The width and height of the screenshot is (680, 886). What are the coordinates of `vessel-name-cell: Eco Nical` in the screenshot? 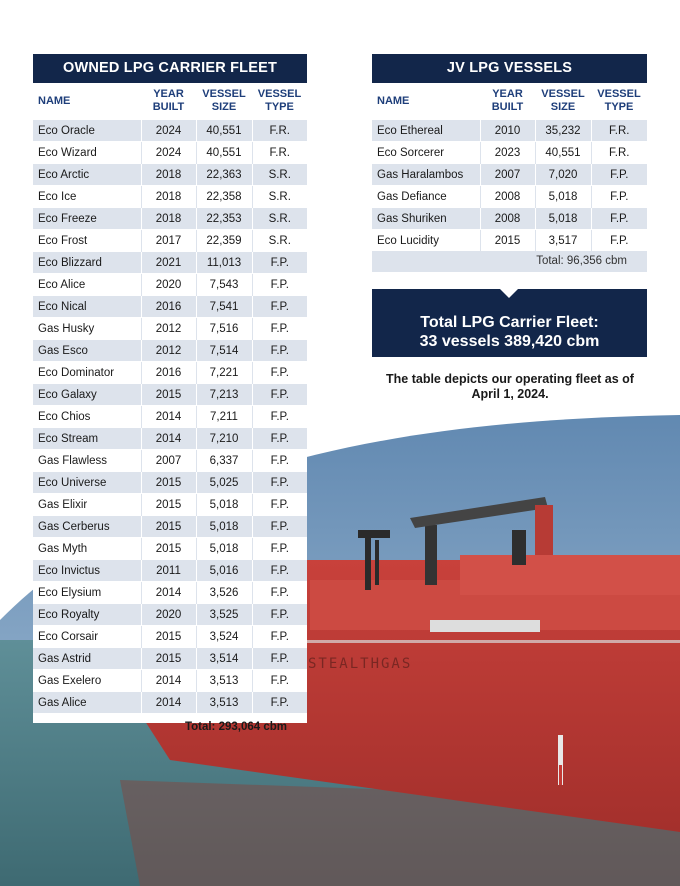 It's located at (87, 306).